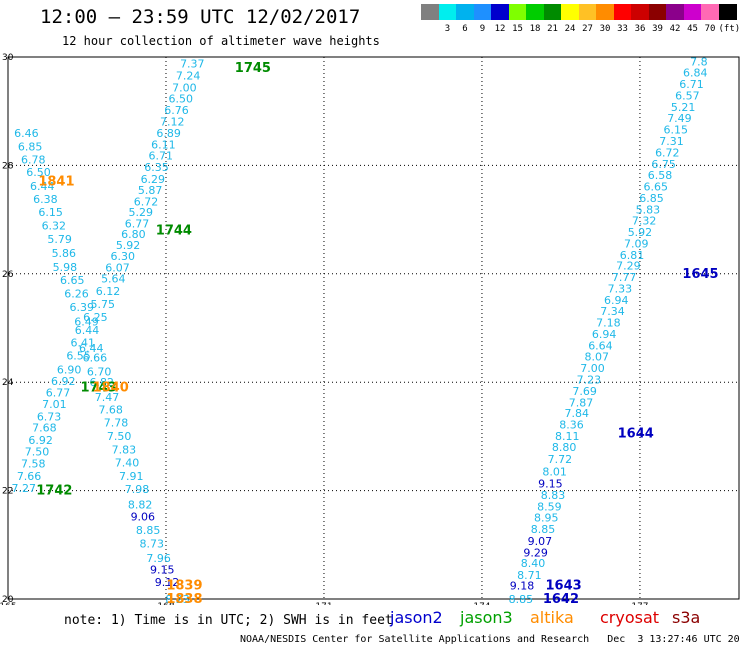 This screenshot has width=740, height=650. What do you see at coordinates (576, 413) in the screenshot?
I see `wave-height-value: 7.84` at bounding box center [576, 413].